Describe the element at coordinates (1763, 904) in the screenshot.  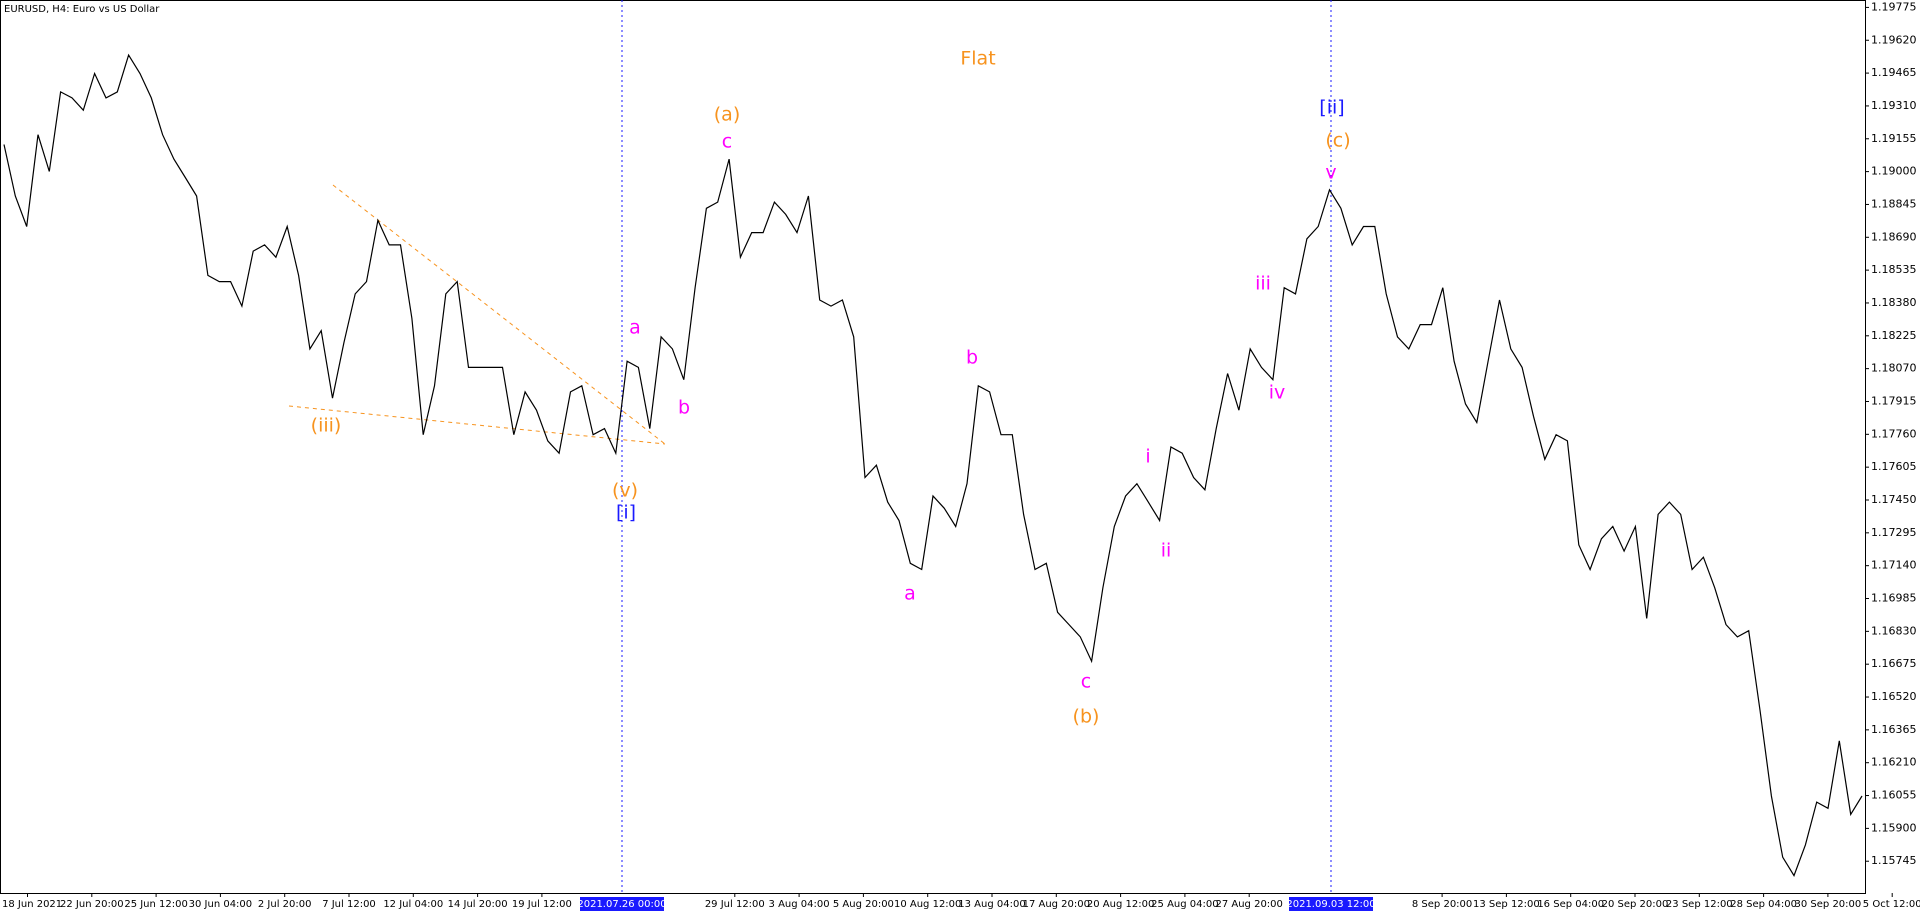
I see `x-tick-label: 28 Sep 04:00` at that location.